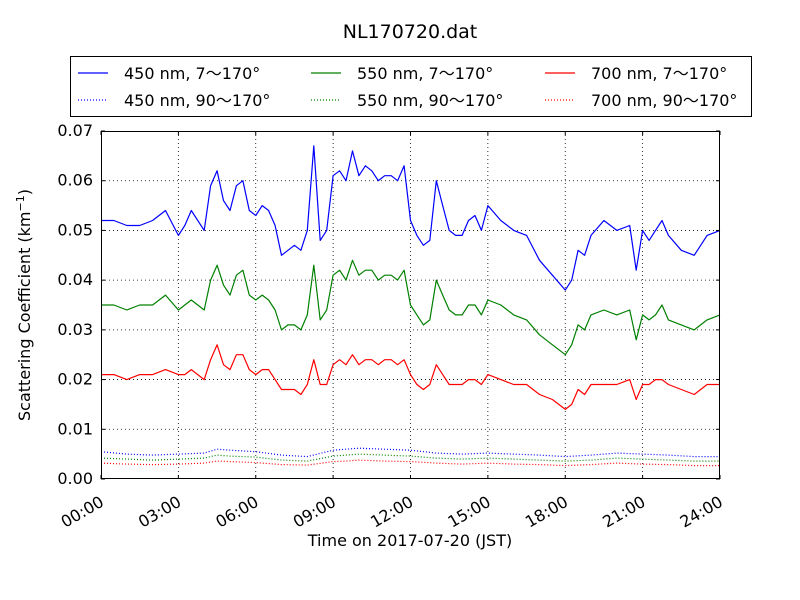 The image size is (800, 600). I want to click on legend-label-3: 450 nm, 90～170°, so click(197, 100).